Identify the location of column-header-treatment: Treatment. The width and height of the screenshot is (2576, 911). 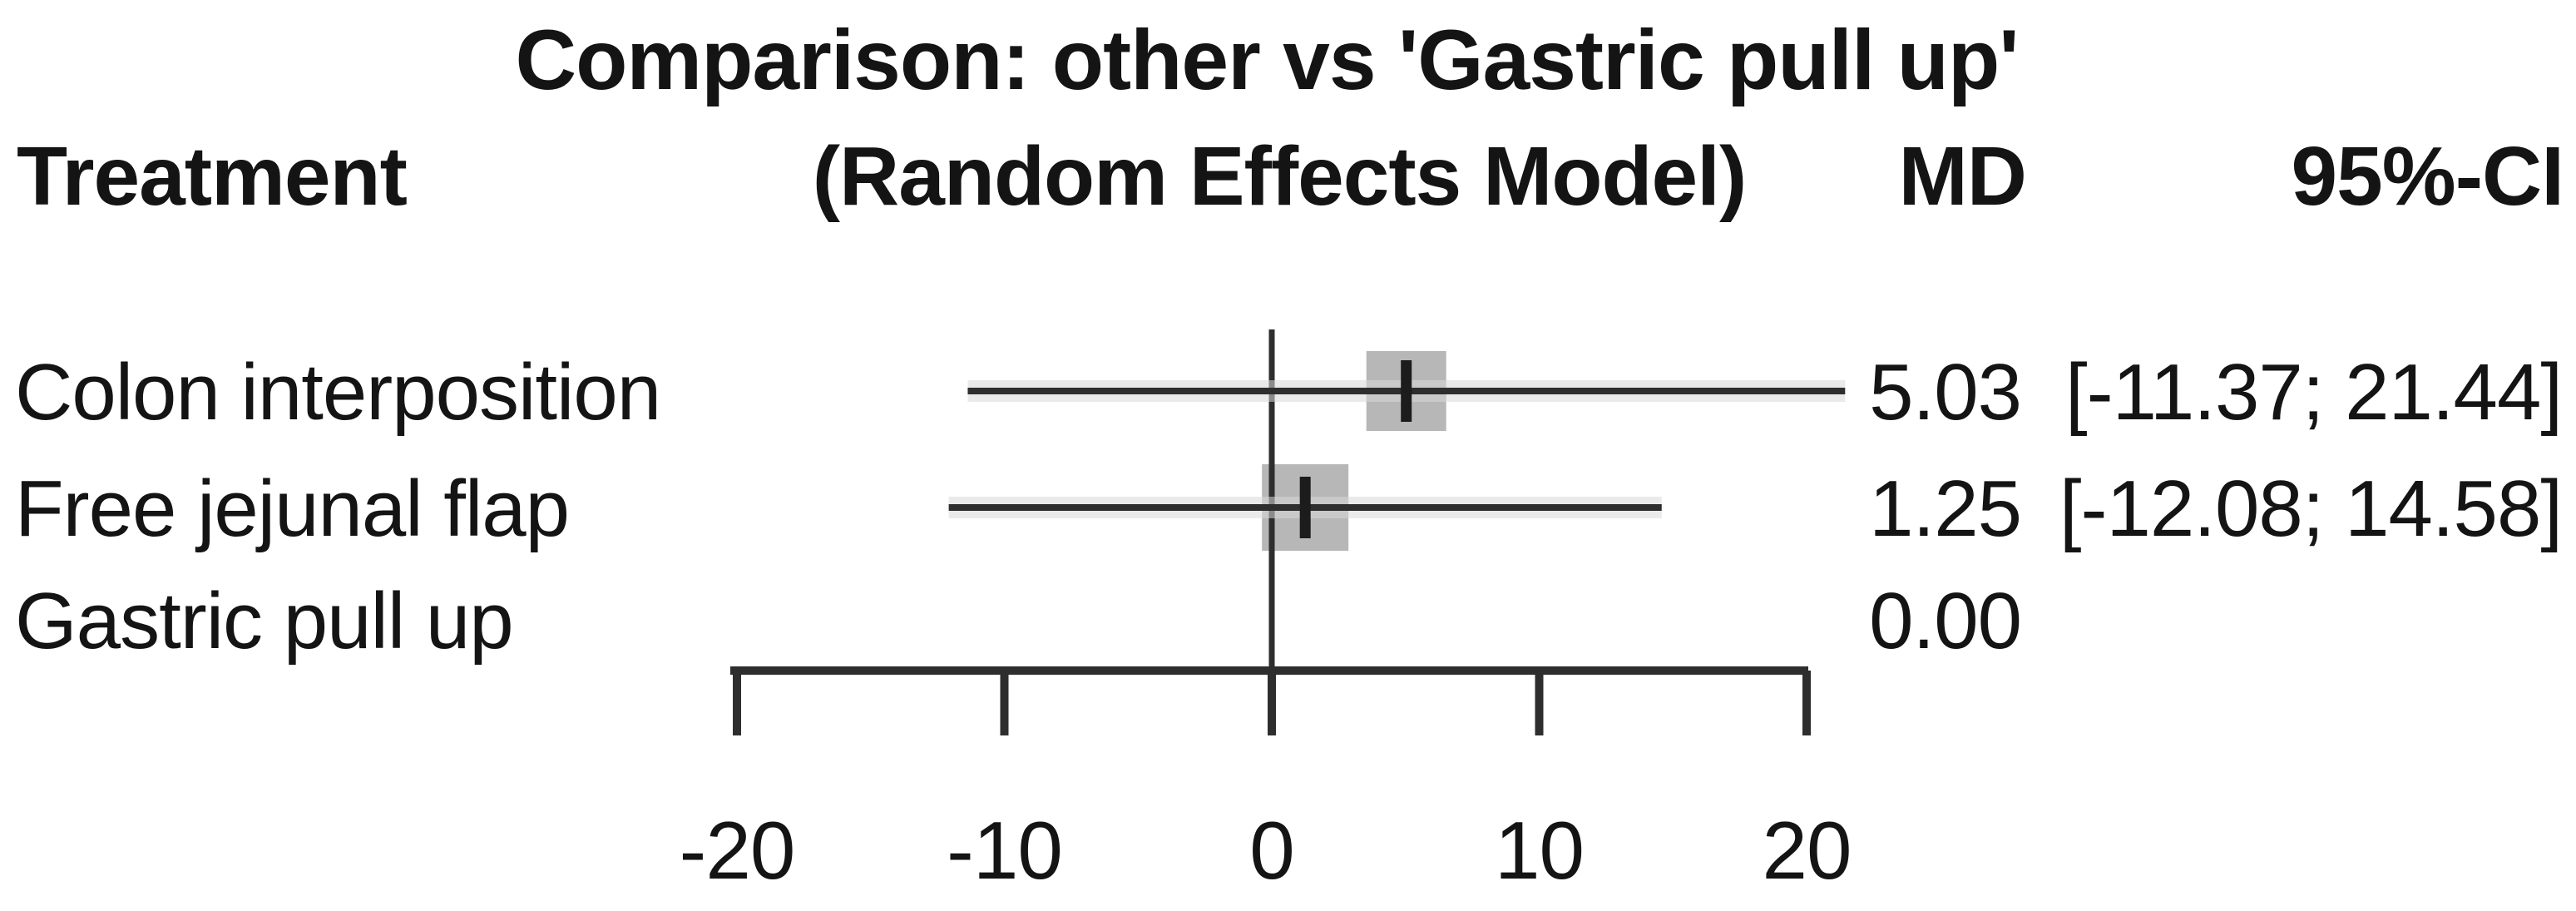
(212, 176).